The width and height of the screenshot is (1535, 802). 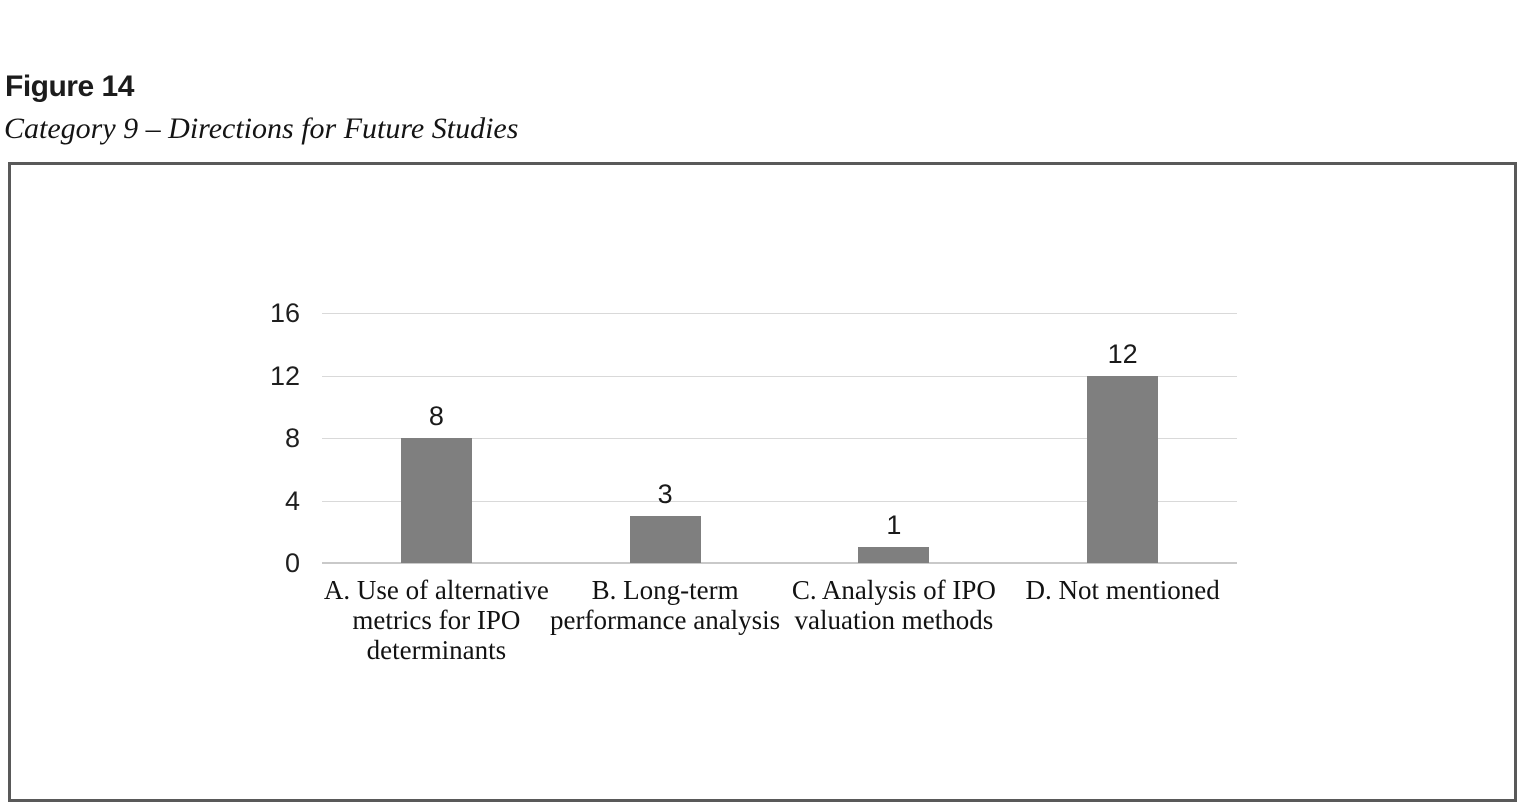 I want to click on x-axis-line, so click(x=779, y=563).